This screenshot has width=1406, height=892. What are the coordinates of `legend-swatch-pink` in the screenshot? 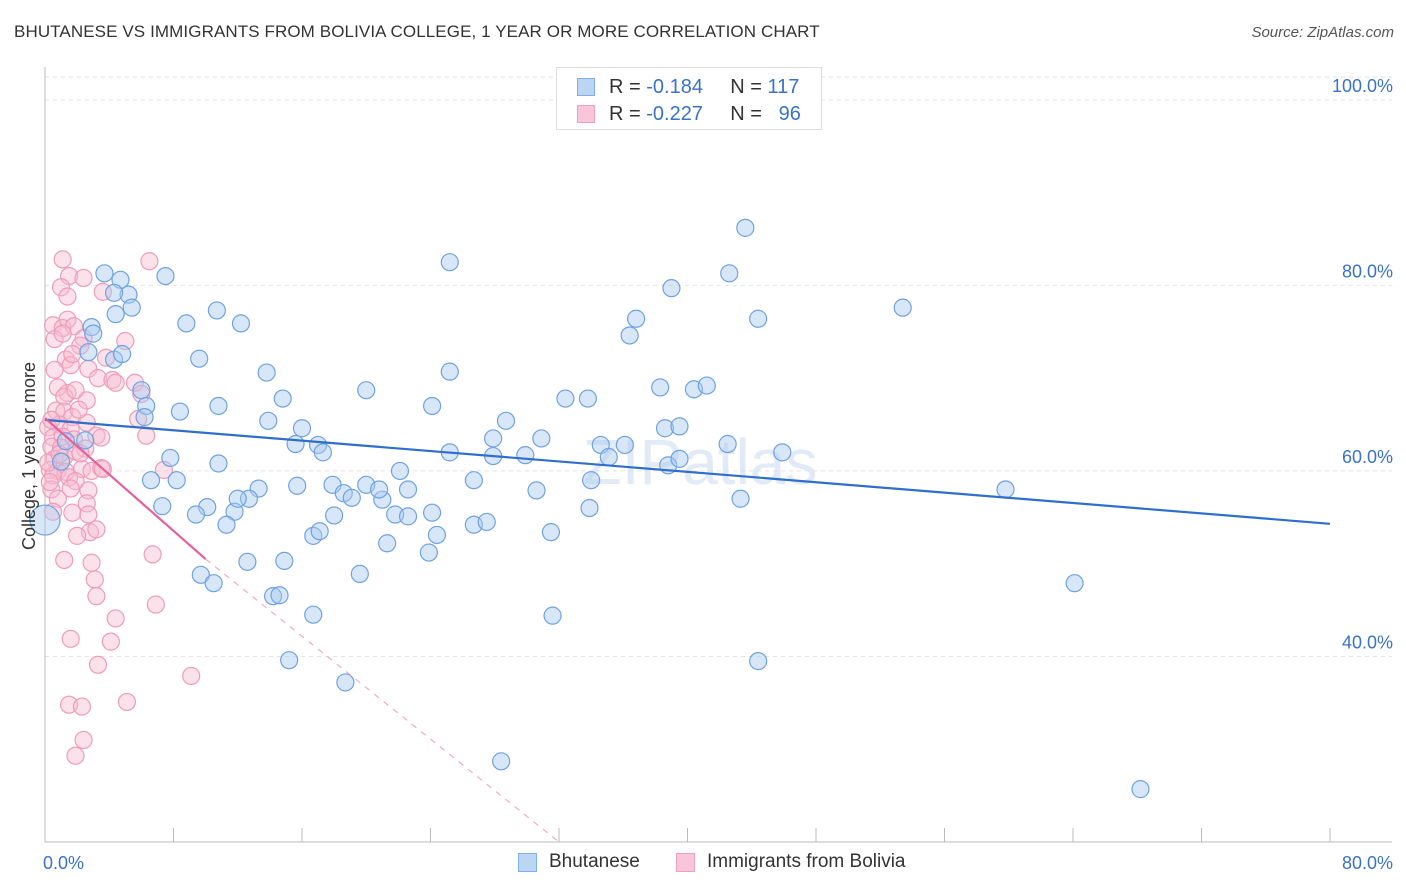 It's located at (685, 862).